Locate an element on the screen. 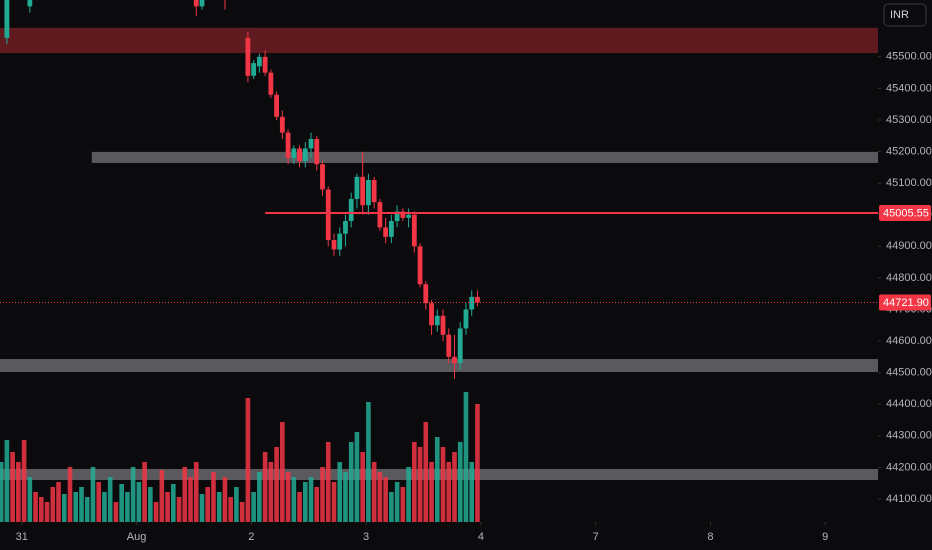  x-tick-label: 7 is located at coordinates (596, 537).